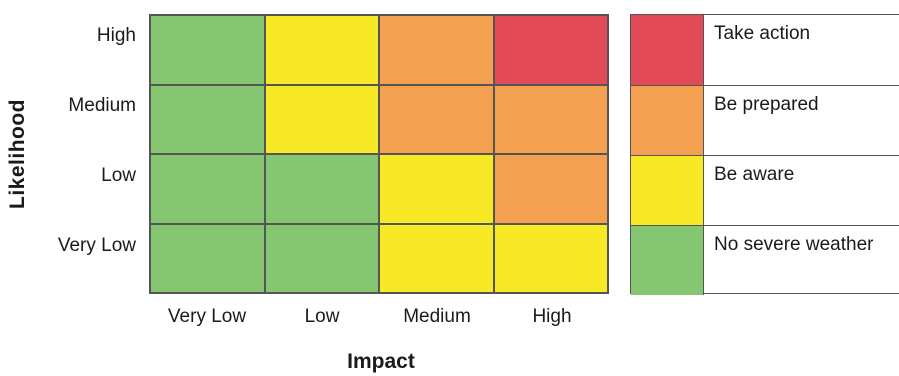  I want to click on legend-row-take-action: Take action, so click(765, 50).